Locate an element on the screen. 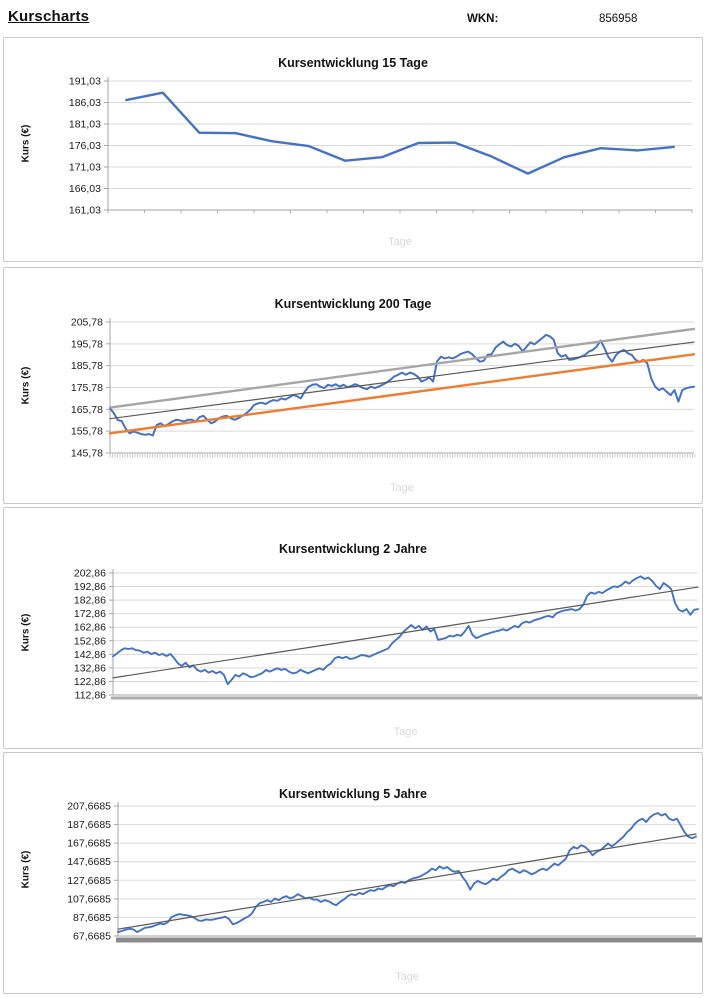 This screenshot has height=998, width=706. chart-title: Kursentwicklung 200 Tage is located at coordinates (353, 303).